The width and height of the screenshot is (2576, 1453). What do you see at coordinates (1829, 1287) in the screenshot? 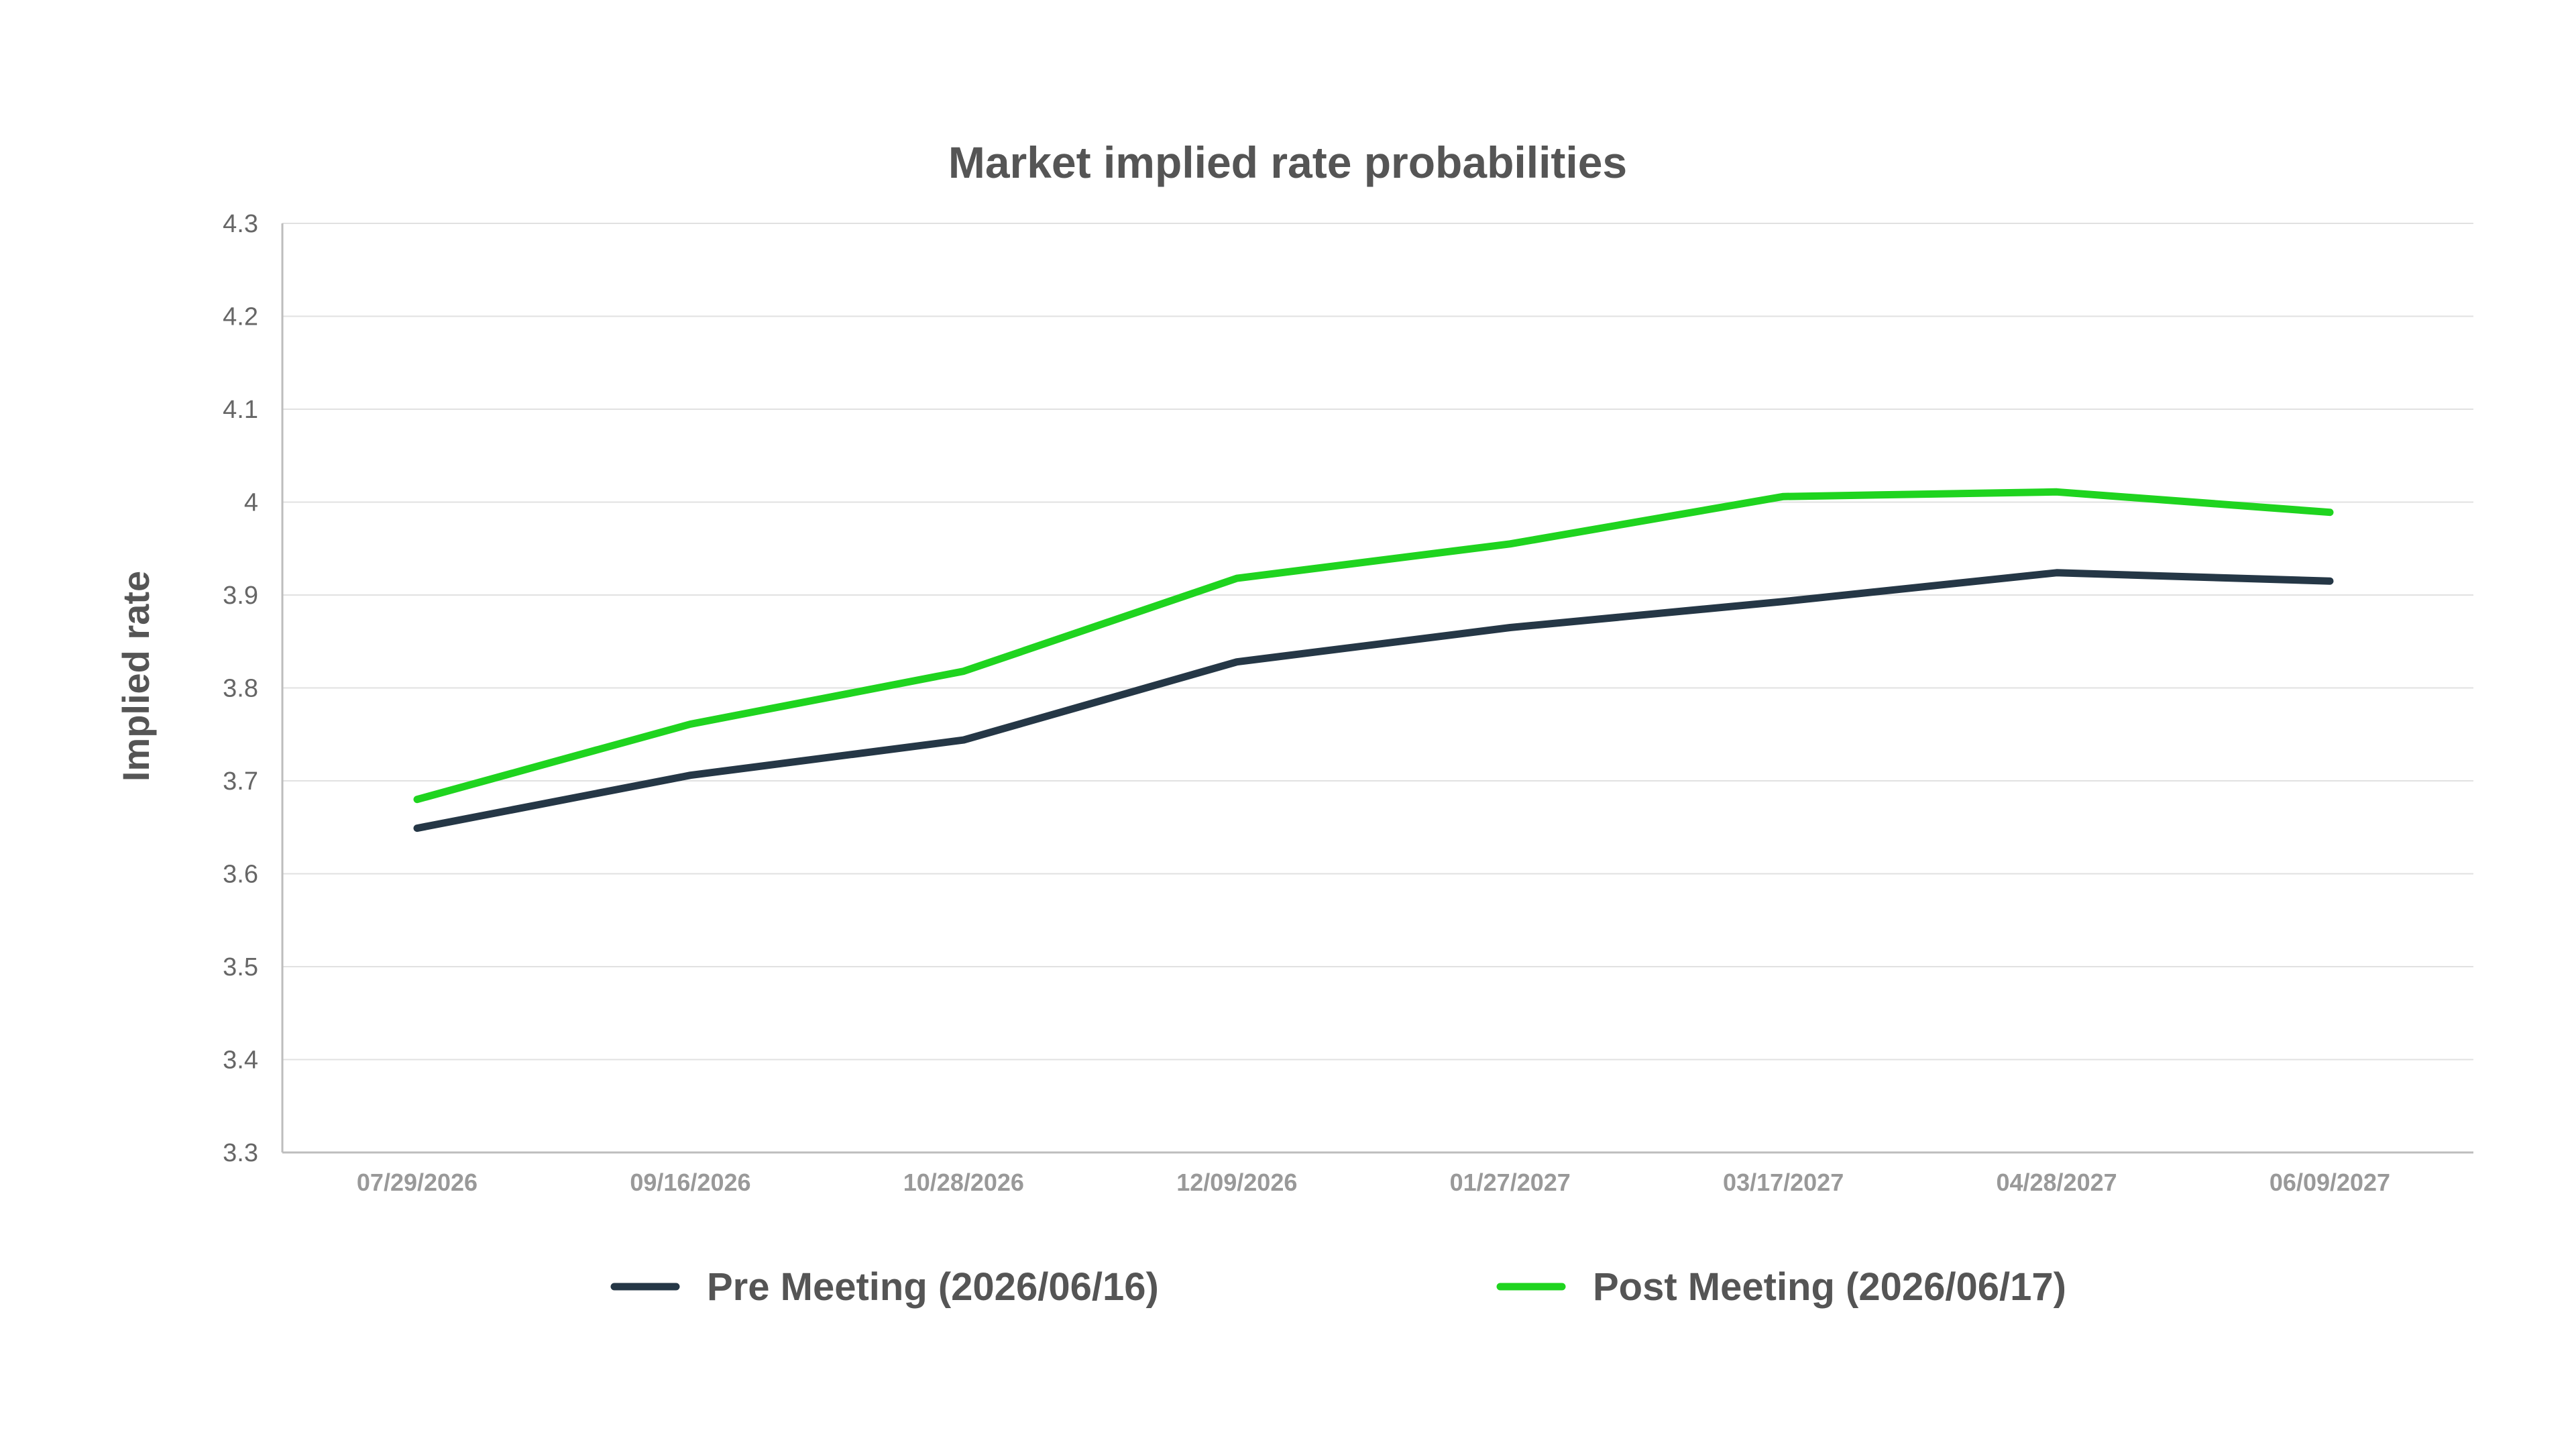
I see `legend-label: Post Meeting (2026/06/17)` at bounding box center [1829, 1287].